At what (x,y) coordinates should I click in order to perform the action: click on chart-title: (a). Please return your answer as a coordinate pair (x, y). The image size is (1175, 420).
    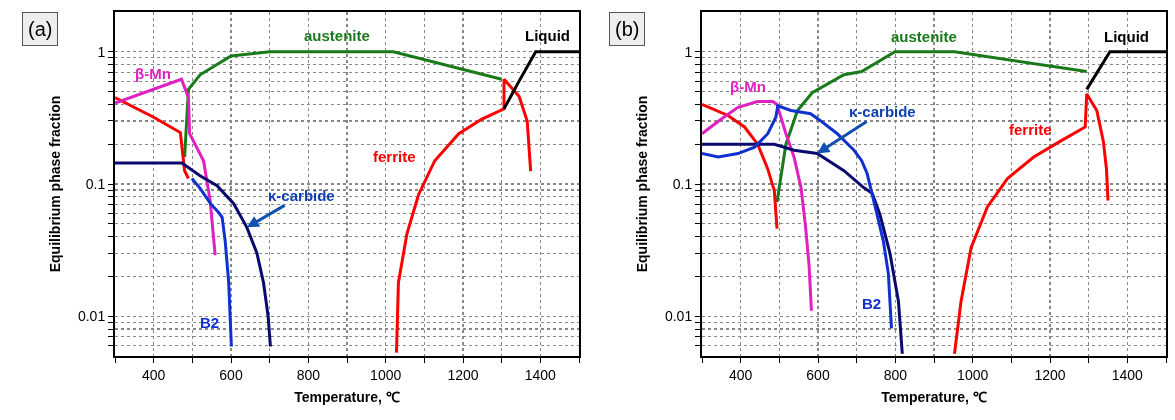
    Looking at the image, I should click on (40, 29).